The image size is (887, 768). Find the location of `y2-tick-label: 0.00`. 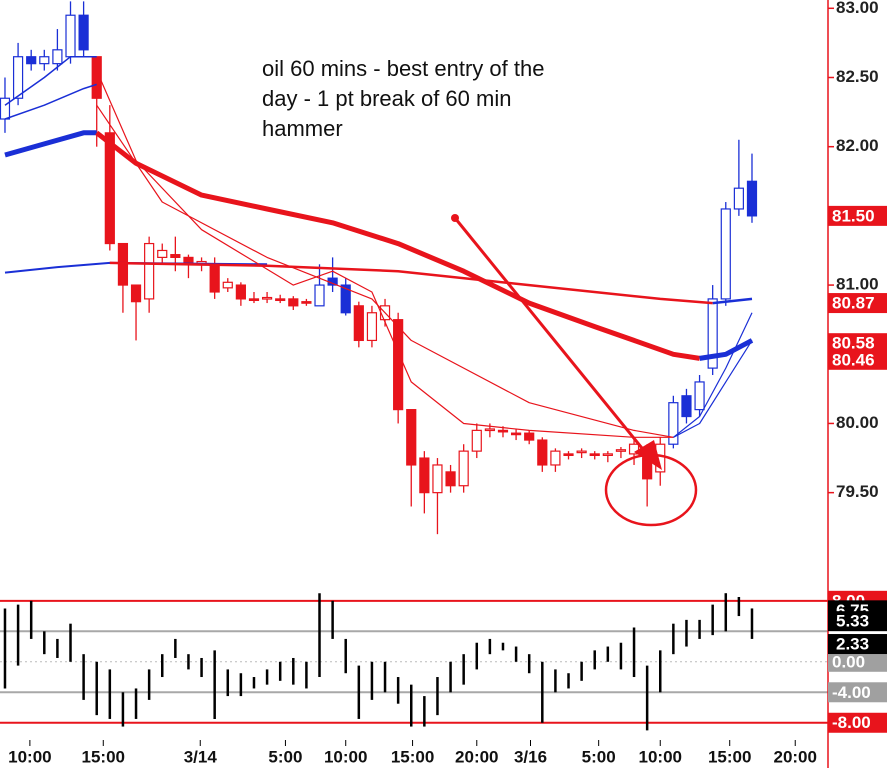

y2-tick-label: 0.00 is located at coordinates (848, 661).